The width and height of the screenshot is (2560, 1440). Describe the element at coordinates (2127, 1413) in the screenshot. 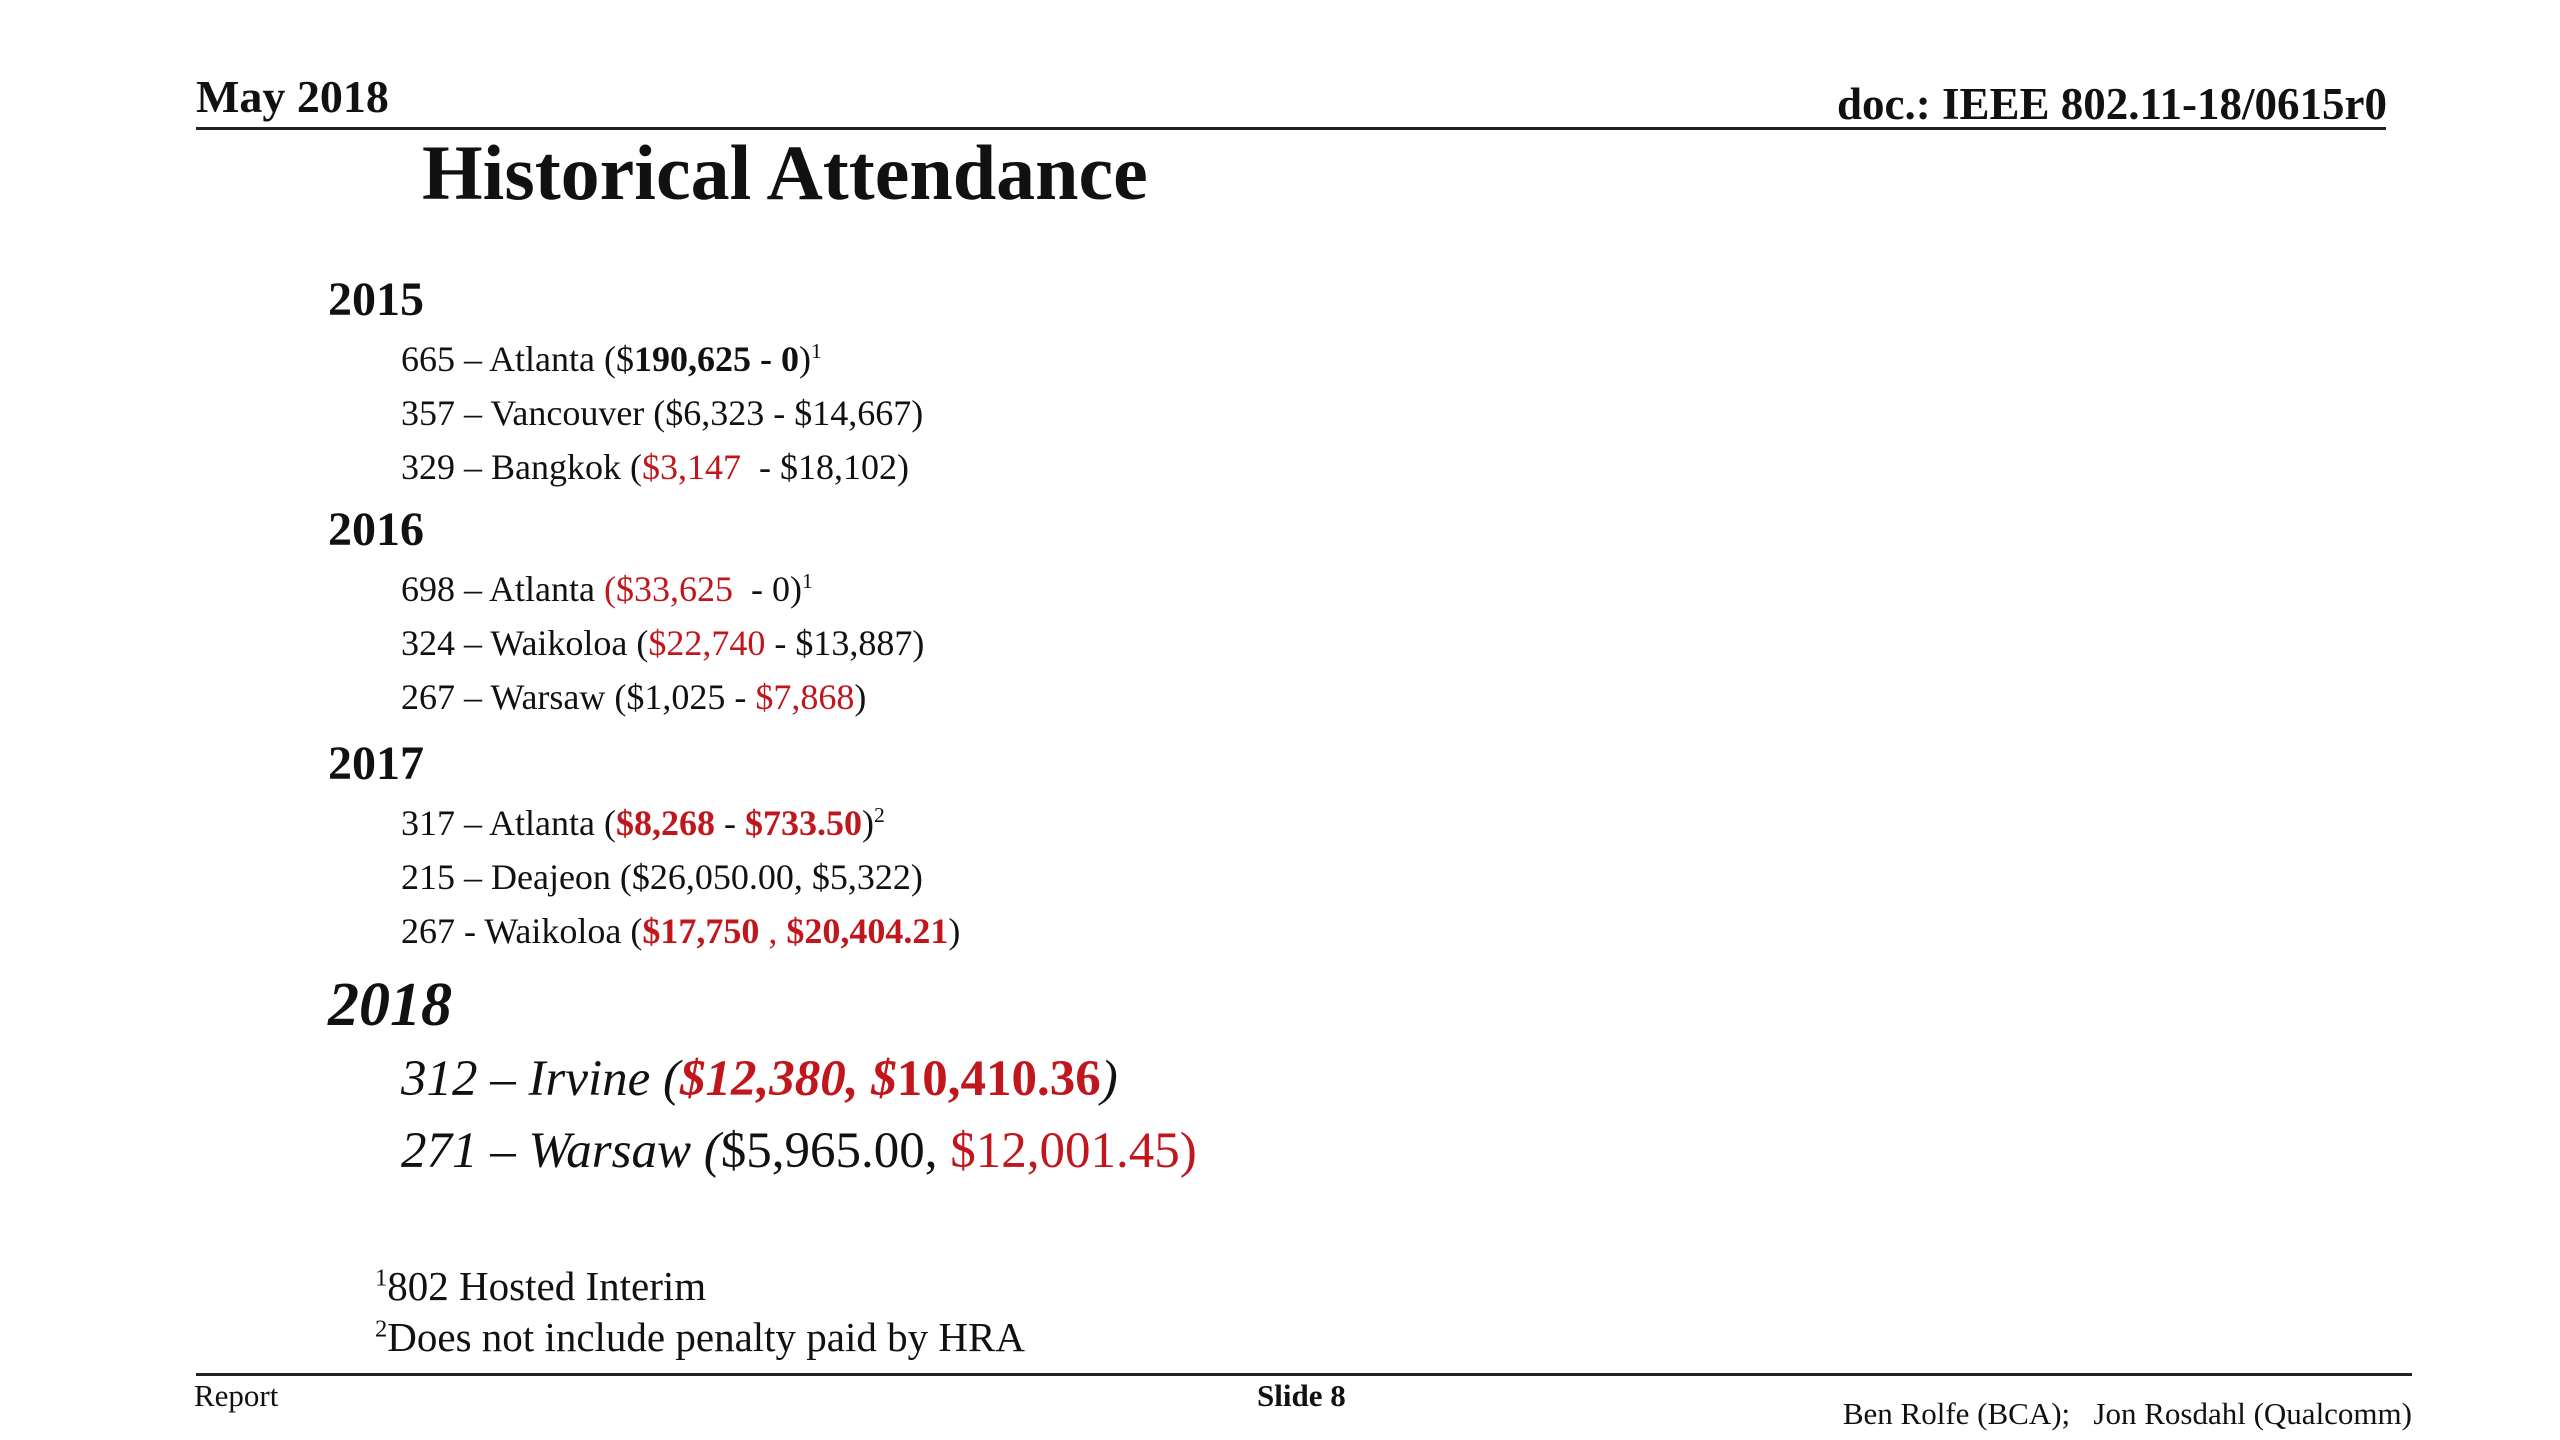

I see `footer-authors: Ben Rolfe (BCA); Jon Rosdahl (Qualcomm)` at that location.